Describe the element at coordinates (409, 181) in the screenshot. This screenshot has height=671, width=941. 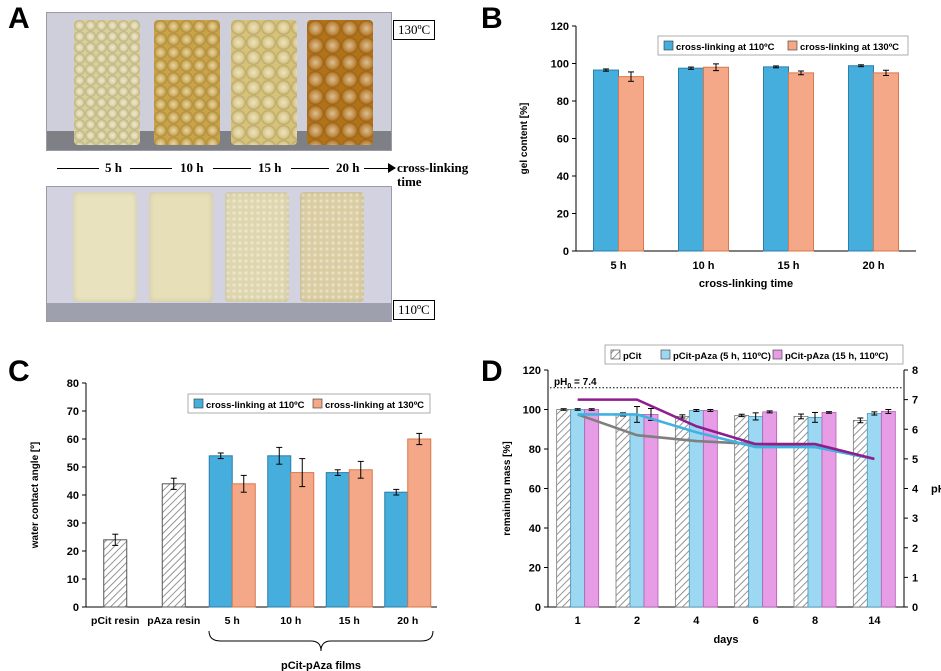
I see `time-axis-label-line2: time` at that location.